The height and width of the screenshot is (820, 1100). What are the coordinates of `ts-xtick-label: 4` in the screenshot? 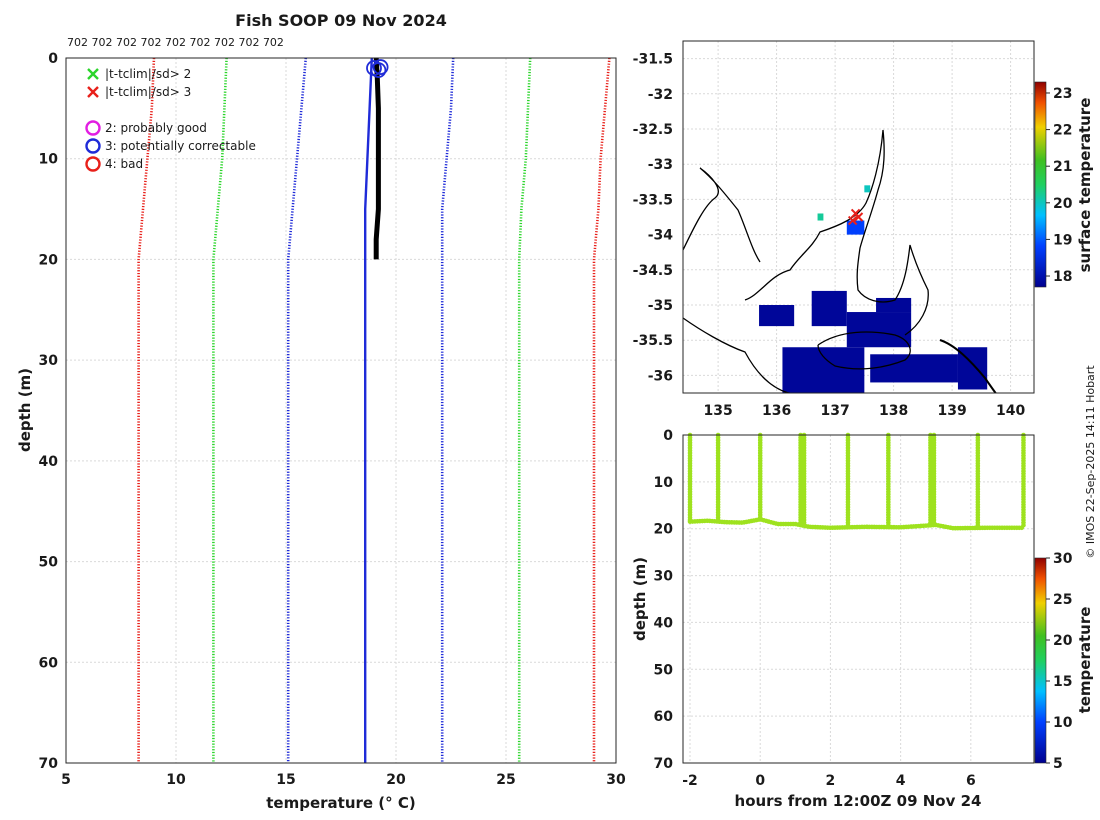 It's located at (901, 781).